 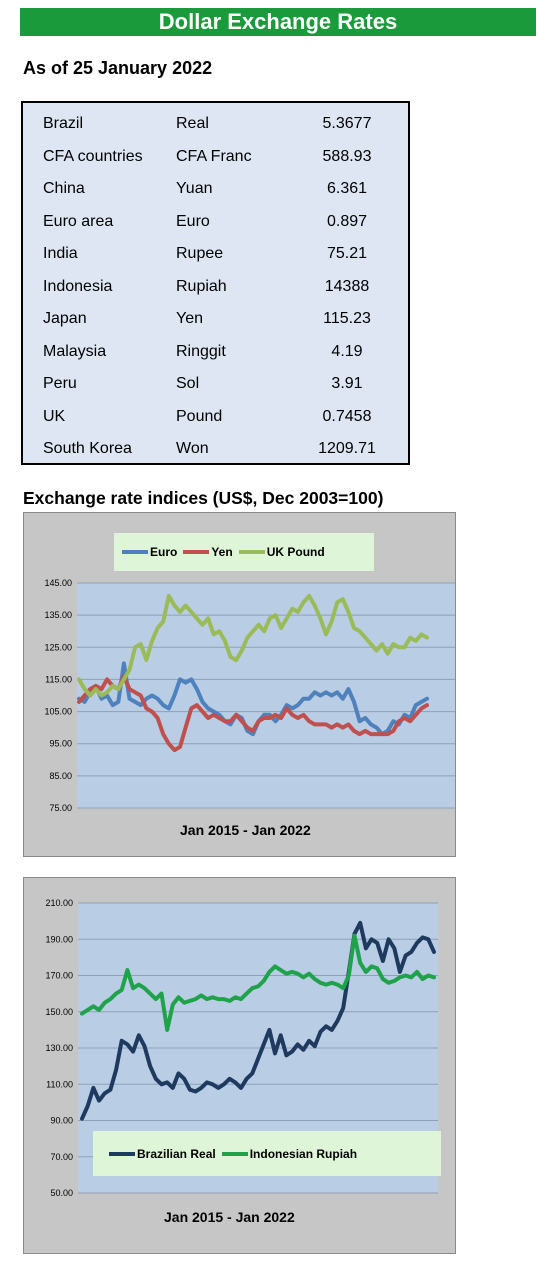 I want to click on currency-cell: Yen, so click(x=189, y=319).